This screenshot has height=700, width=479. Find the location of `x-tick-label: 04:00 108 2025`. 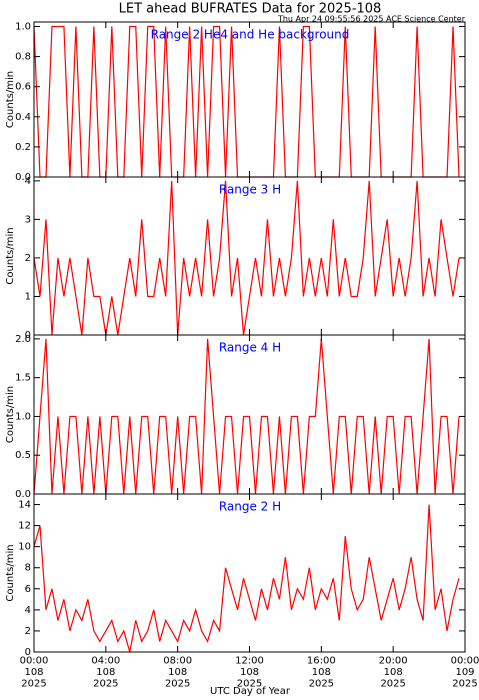

x-tick-label: 04:00 108 2025 is located at coordinates (105, 673).